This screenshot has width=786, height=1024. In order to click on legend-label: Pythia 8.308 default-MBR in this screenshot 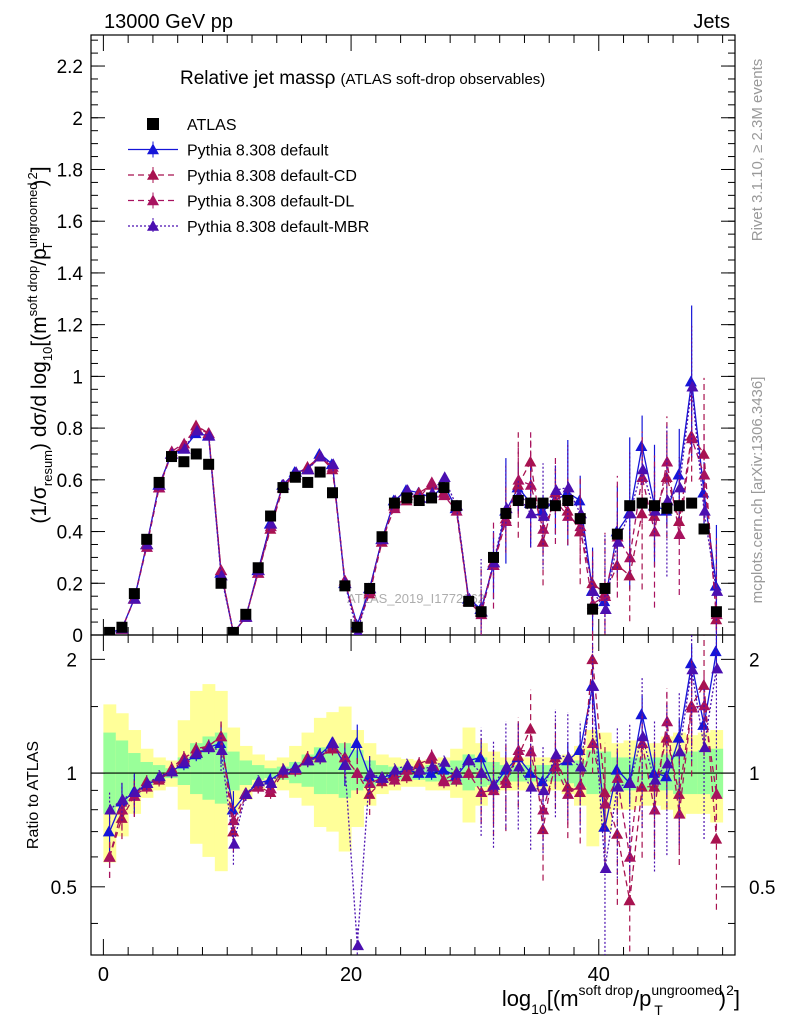, I will do `click(278, 227)`.